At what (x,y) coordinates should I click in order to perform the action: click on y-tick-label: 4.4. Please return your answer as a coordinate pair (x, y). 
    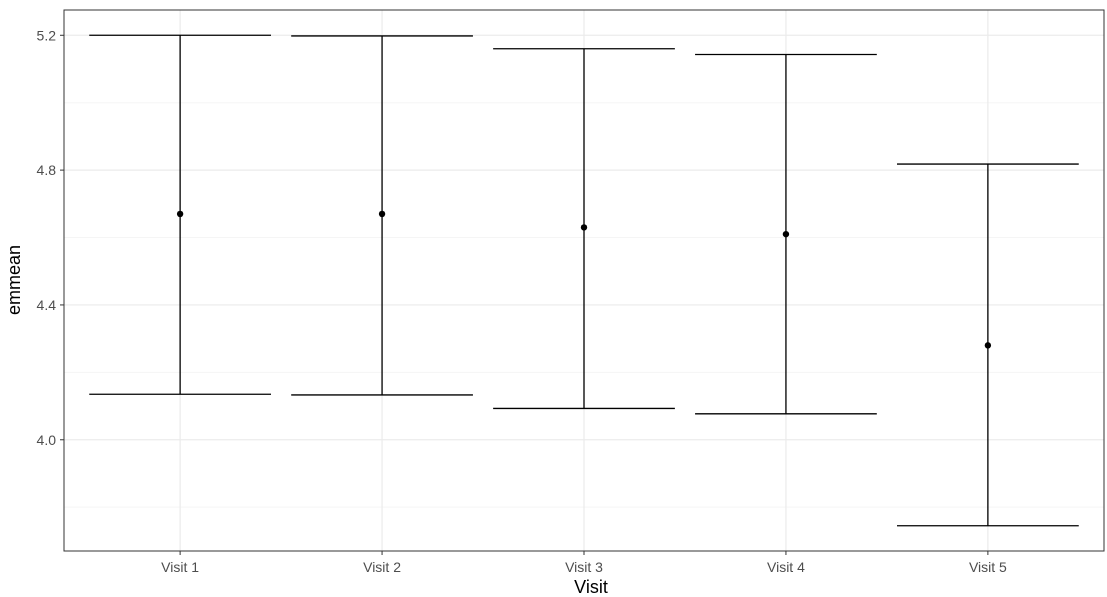
    Looking at the image, I should click on (47, 305).